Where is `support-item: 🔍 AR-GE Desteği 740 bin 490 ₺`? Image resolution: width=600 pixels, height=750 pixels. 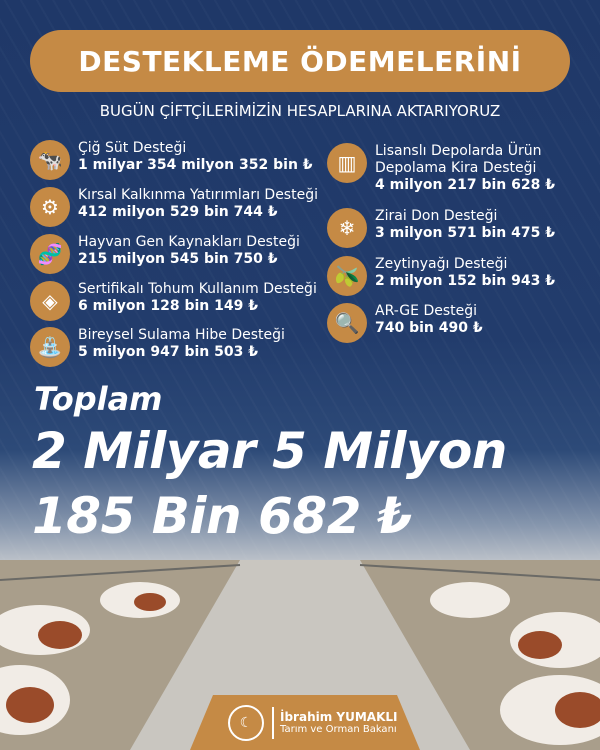
support-item: 🔍 AR-GE Desteği 740 bin 490 ₺ is located at coordinates (405, 323).